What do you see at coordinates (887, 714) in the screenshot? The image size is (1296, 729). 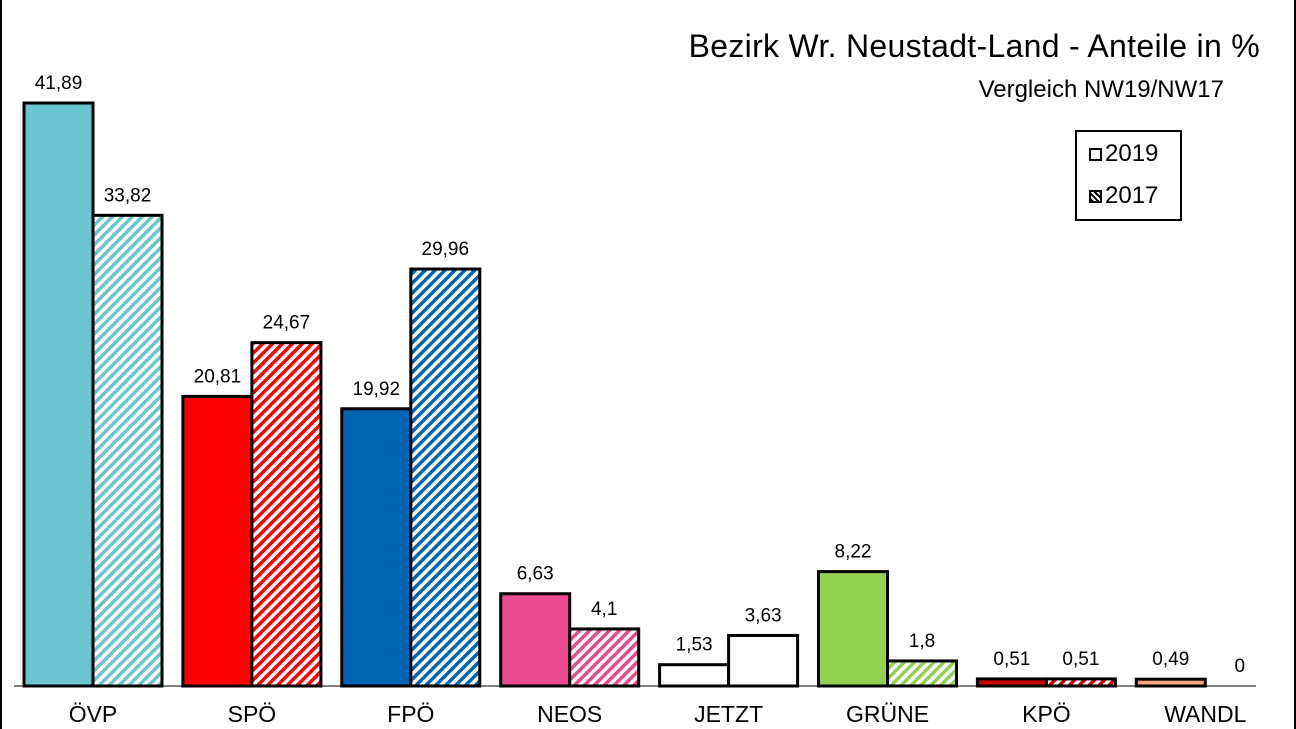 I see `category-label-grüne: GRÜNE` at bounding box center [887, 714].